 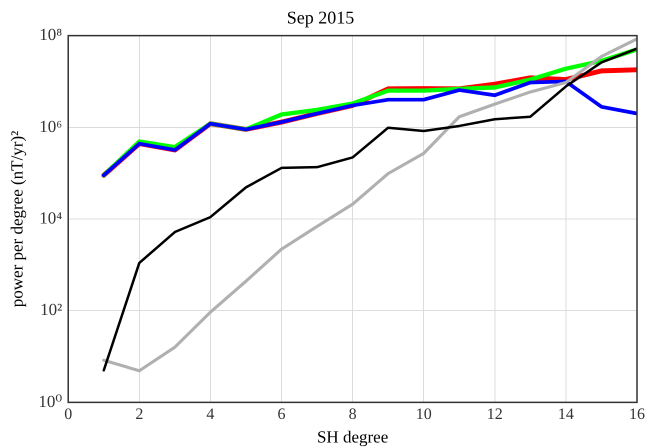 I want to click on x-tick-label: 8, so click(x=352, y=415).